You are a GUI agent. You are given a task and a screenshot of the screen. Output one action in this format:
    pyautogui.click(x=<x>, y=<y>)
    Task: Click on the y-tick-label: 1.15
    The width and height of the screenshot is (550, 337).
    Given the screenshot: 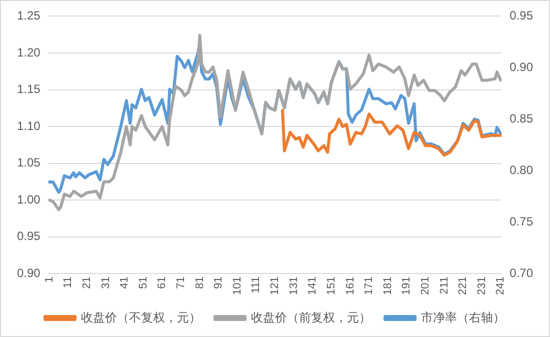 What is the action you would take?
    pyautogui.click(x=28, y=89)
    